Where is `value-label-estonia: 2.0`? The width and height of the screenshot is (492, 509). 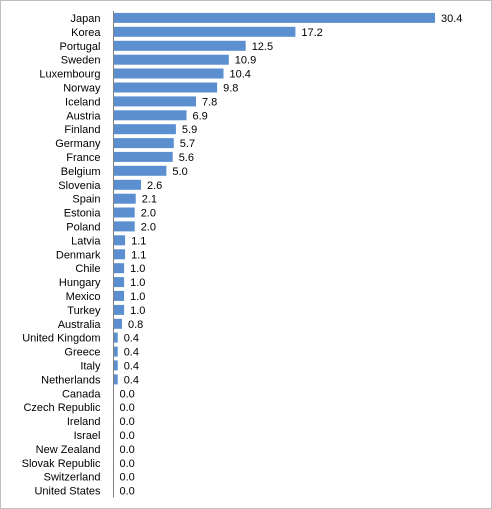 value-label-estonia: 2.0 is located at coordinates (148, 214).